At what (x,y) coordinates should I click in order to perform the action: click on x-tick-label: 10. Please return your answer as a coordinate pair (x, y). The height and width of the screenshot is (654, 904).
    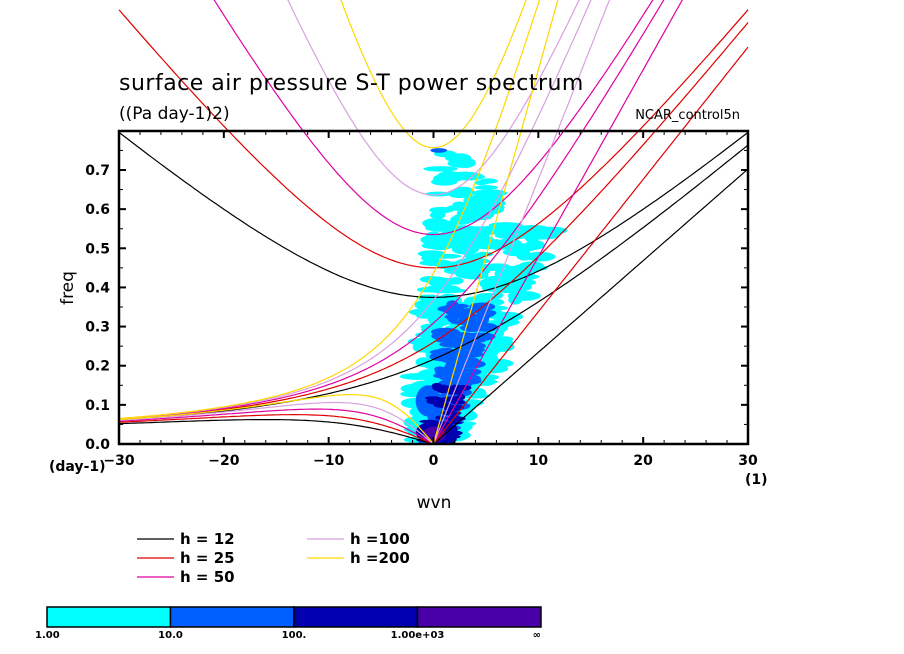
    Looking at the image, I should click on (539, 461).